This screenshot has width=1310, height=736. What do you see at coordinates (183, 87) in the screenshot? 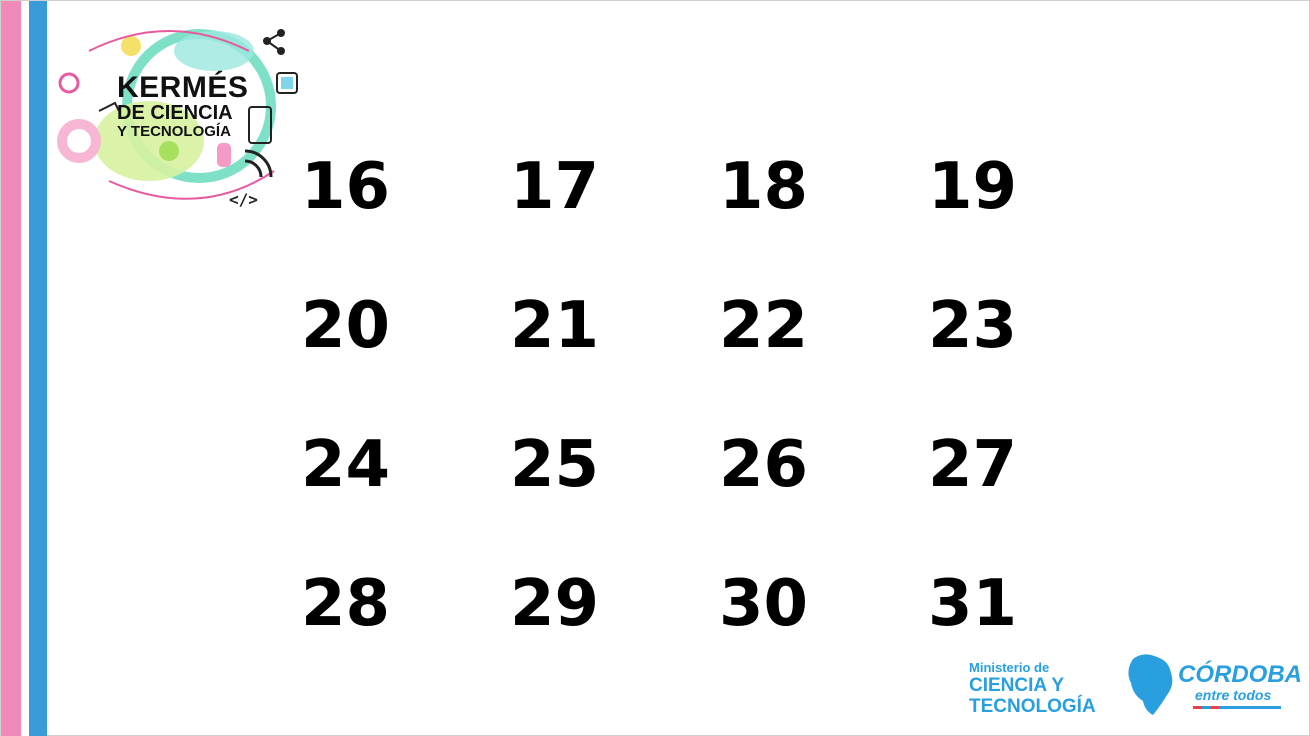
I see `logo-title: KERMÉS` at bounding box center [183, 87].